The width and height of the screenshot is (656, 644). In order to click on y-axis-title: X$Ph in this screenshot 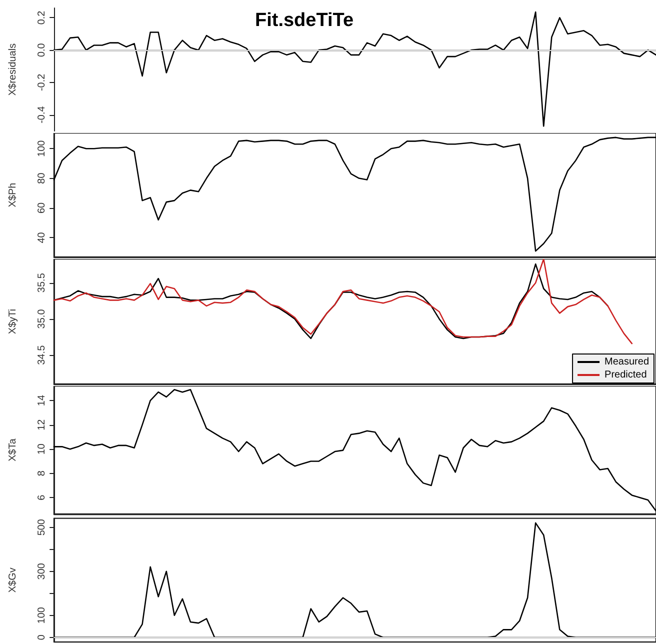, I will do `click(13, 195)`.